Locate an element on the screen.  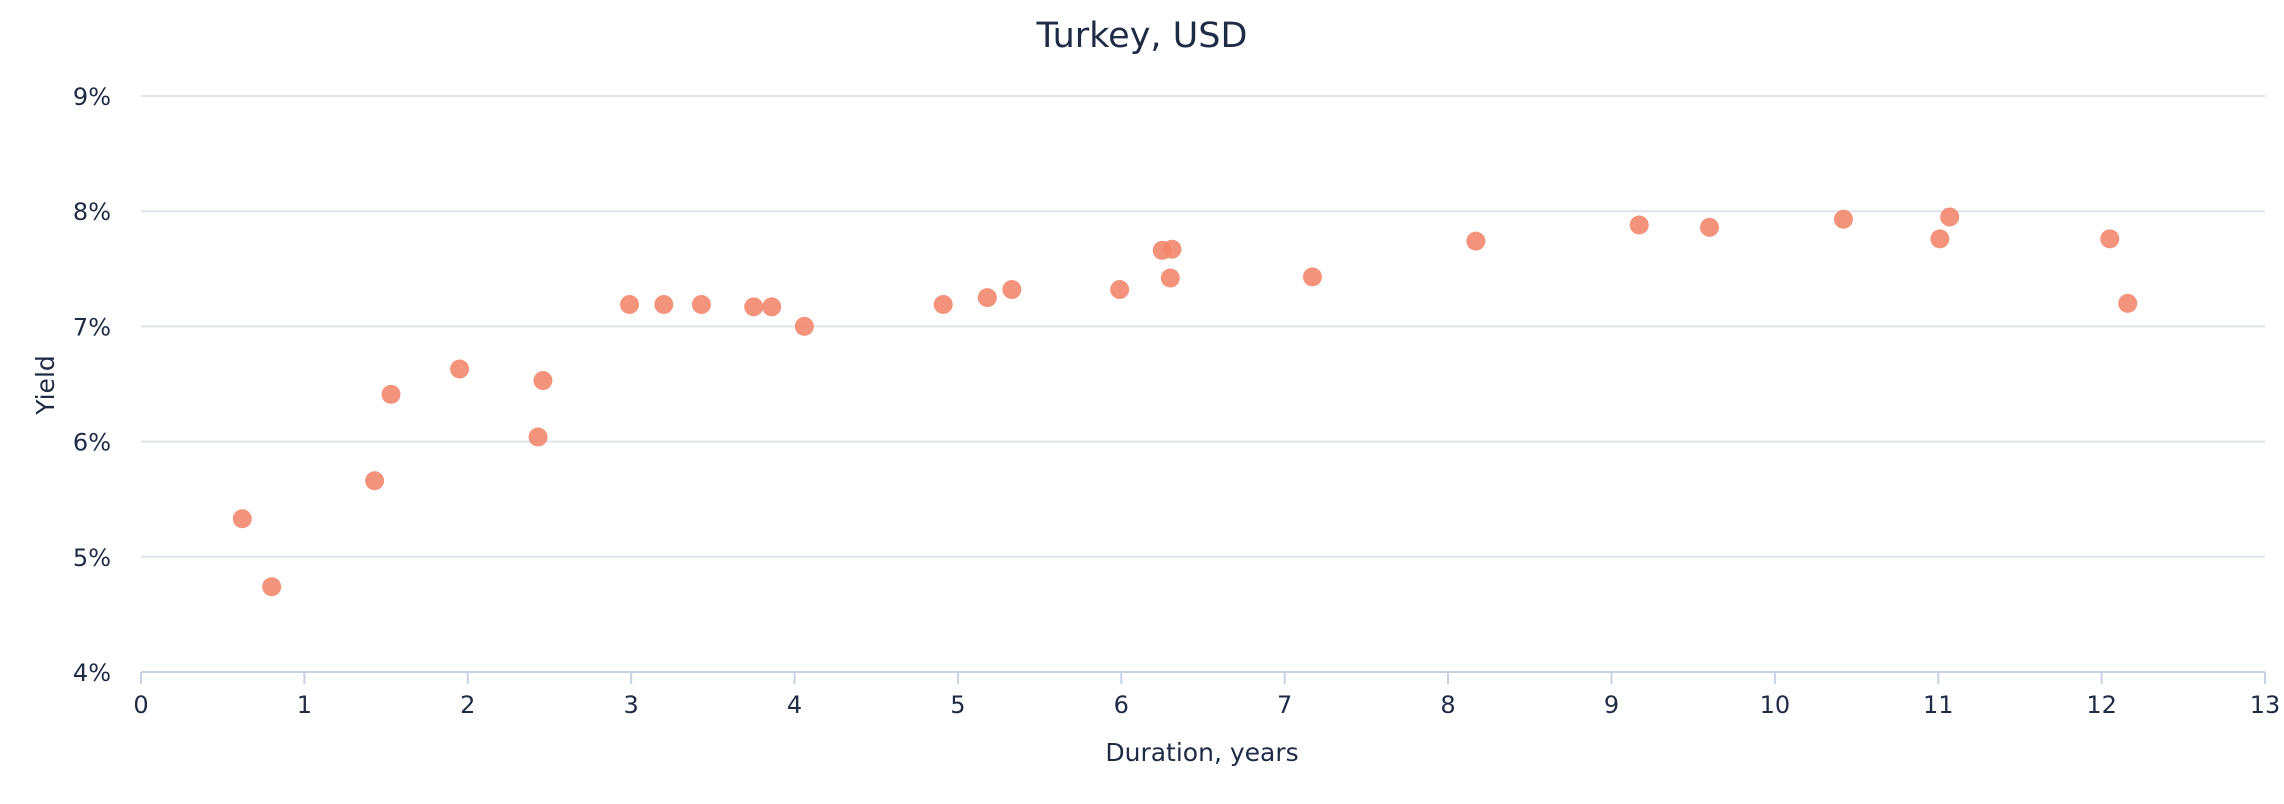
x-tick-label: 7 is located at coordinates (1284, 705).